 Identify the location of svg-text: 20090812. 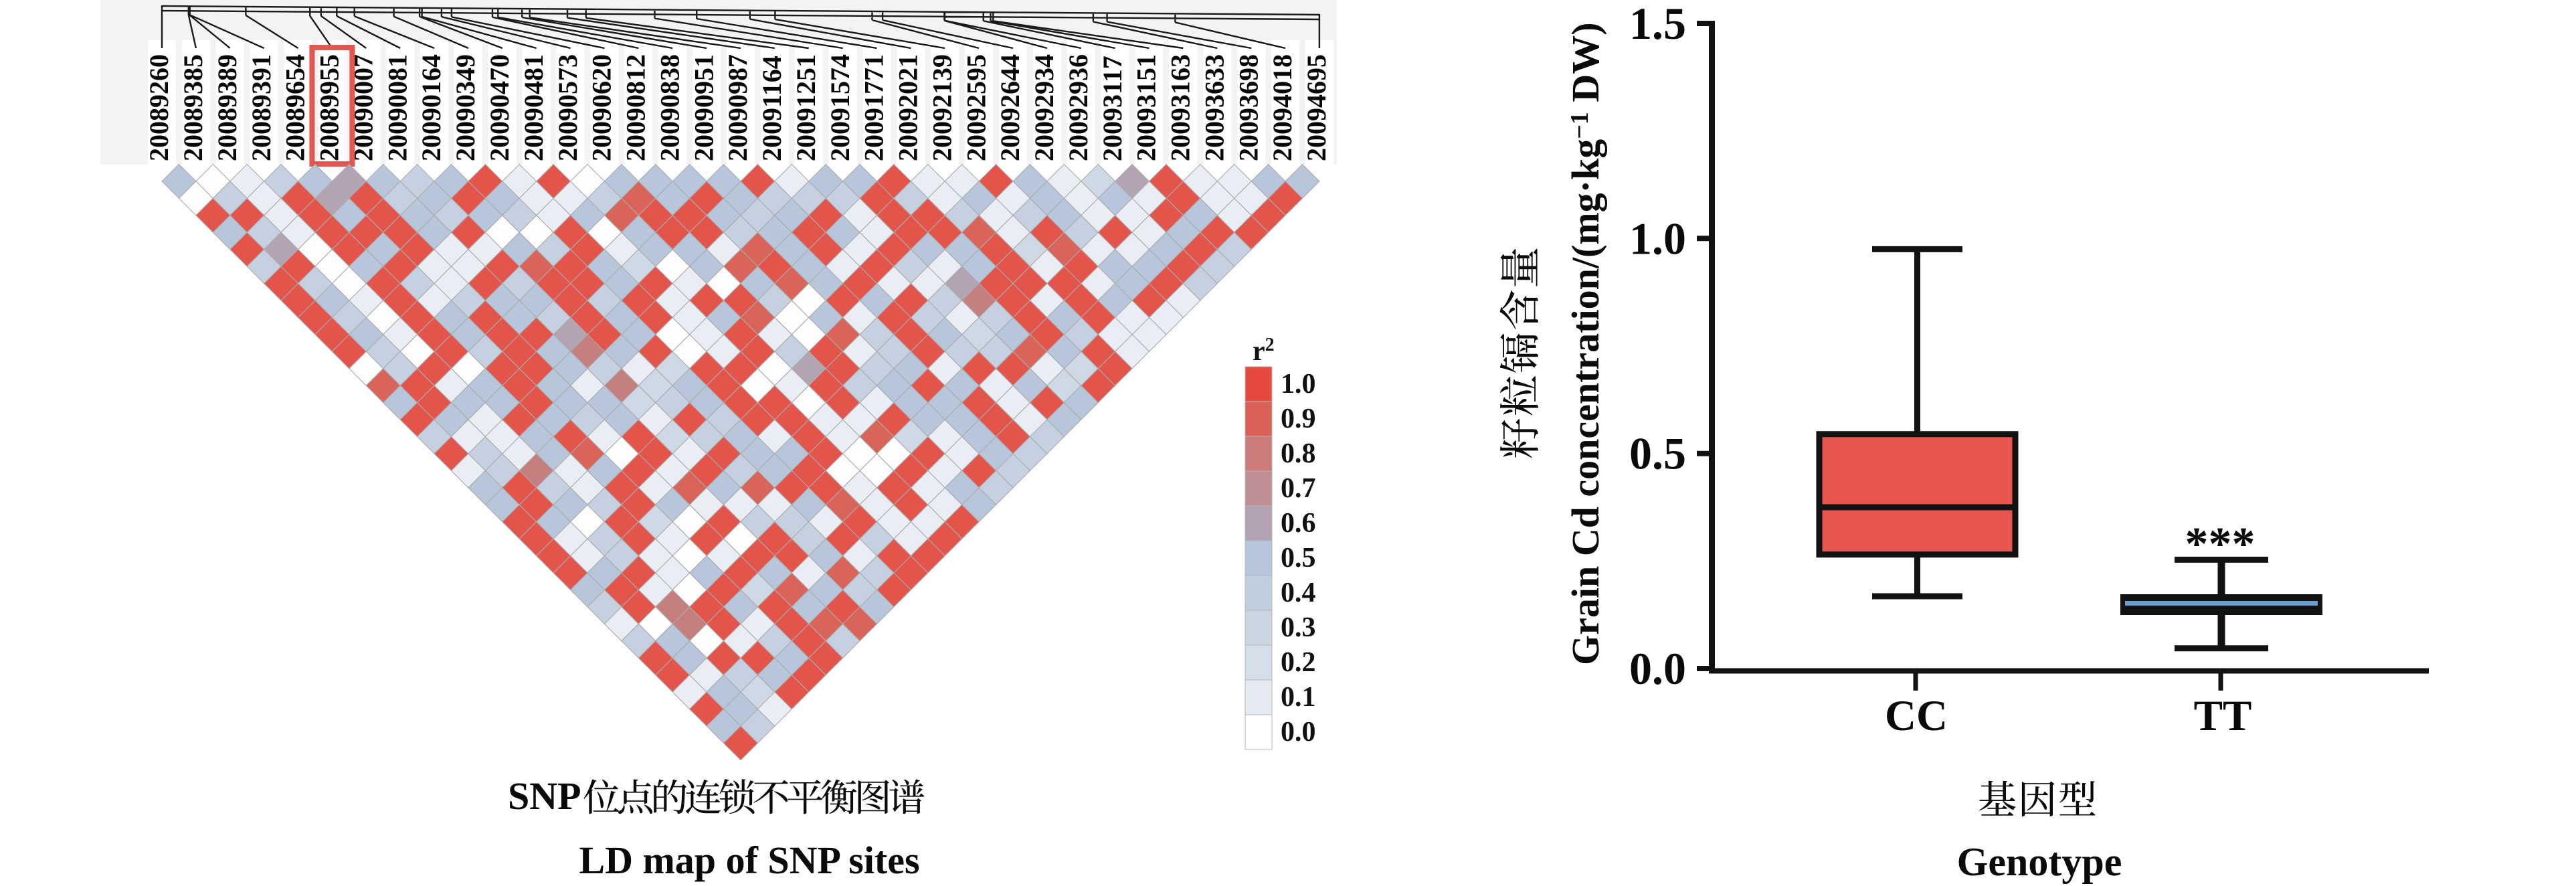
(635, 108).